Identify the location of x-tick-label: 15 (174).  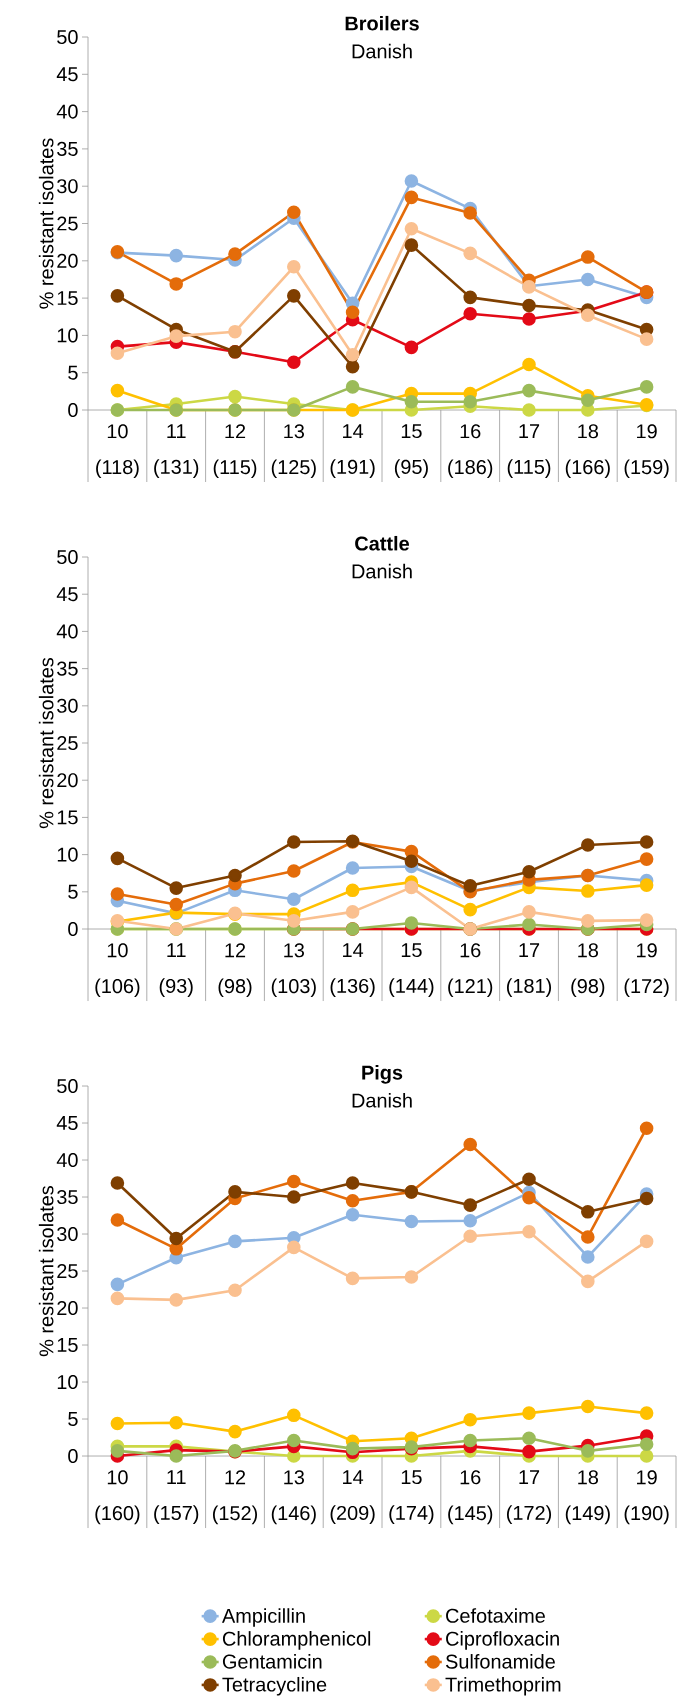
(411, 1497).